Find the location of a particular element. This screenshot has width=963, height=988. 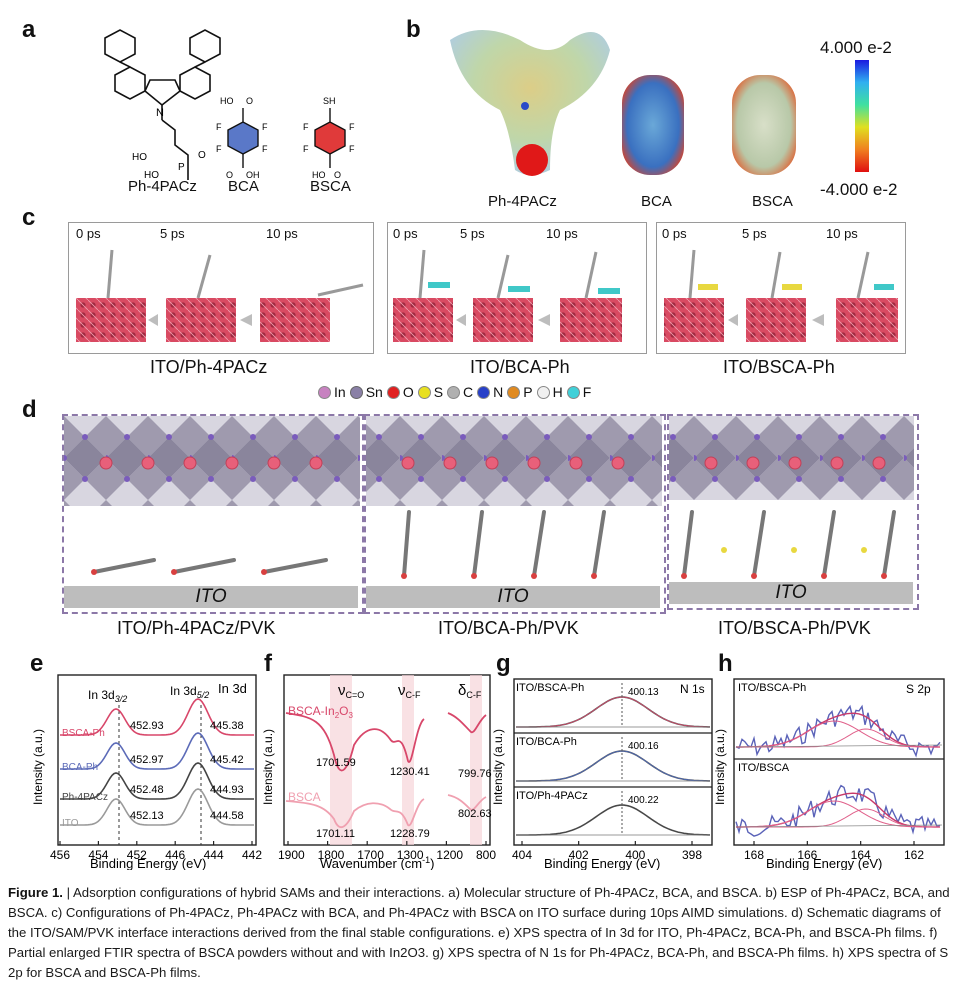

chart-e-peak1-value: 452.97 is located at coordinates (147, 760).